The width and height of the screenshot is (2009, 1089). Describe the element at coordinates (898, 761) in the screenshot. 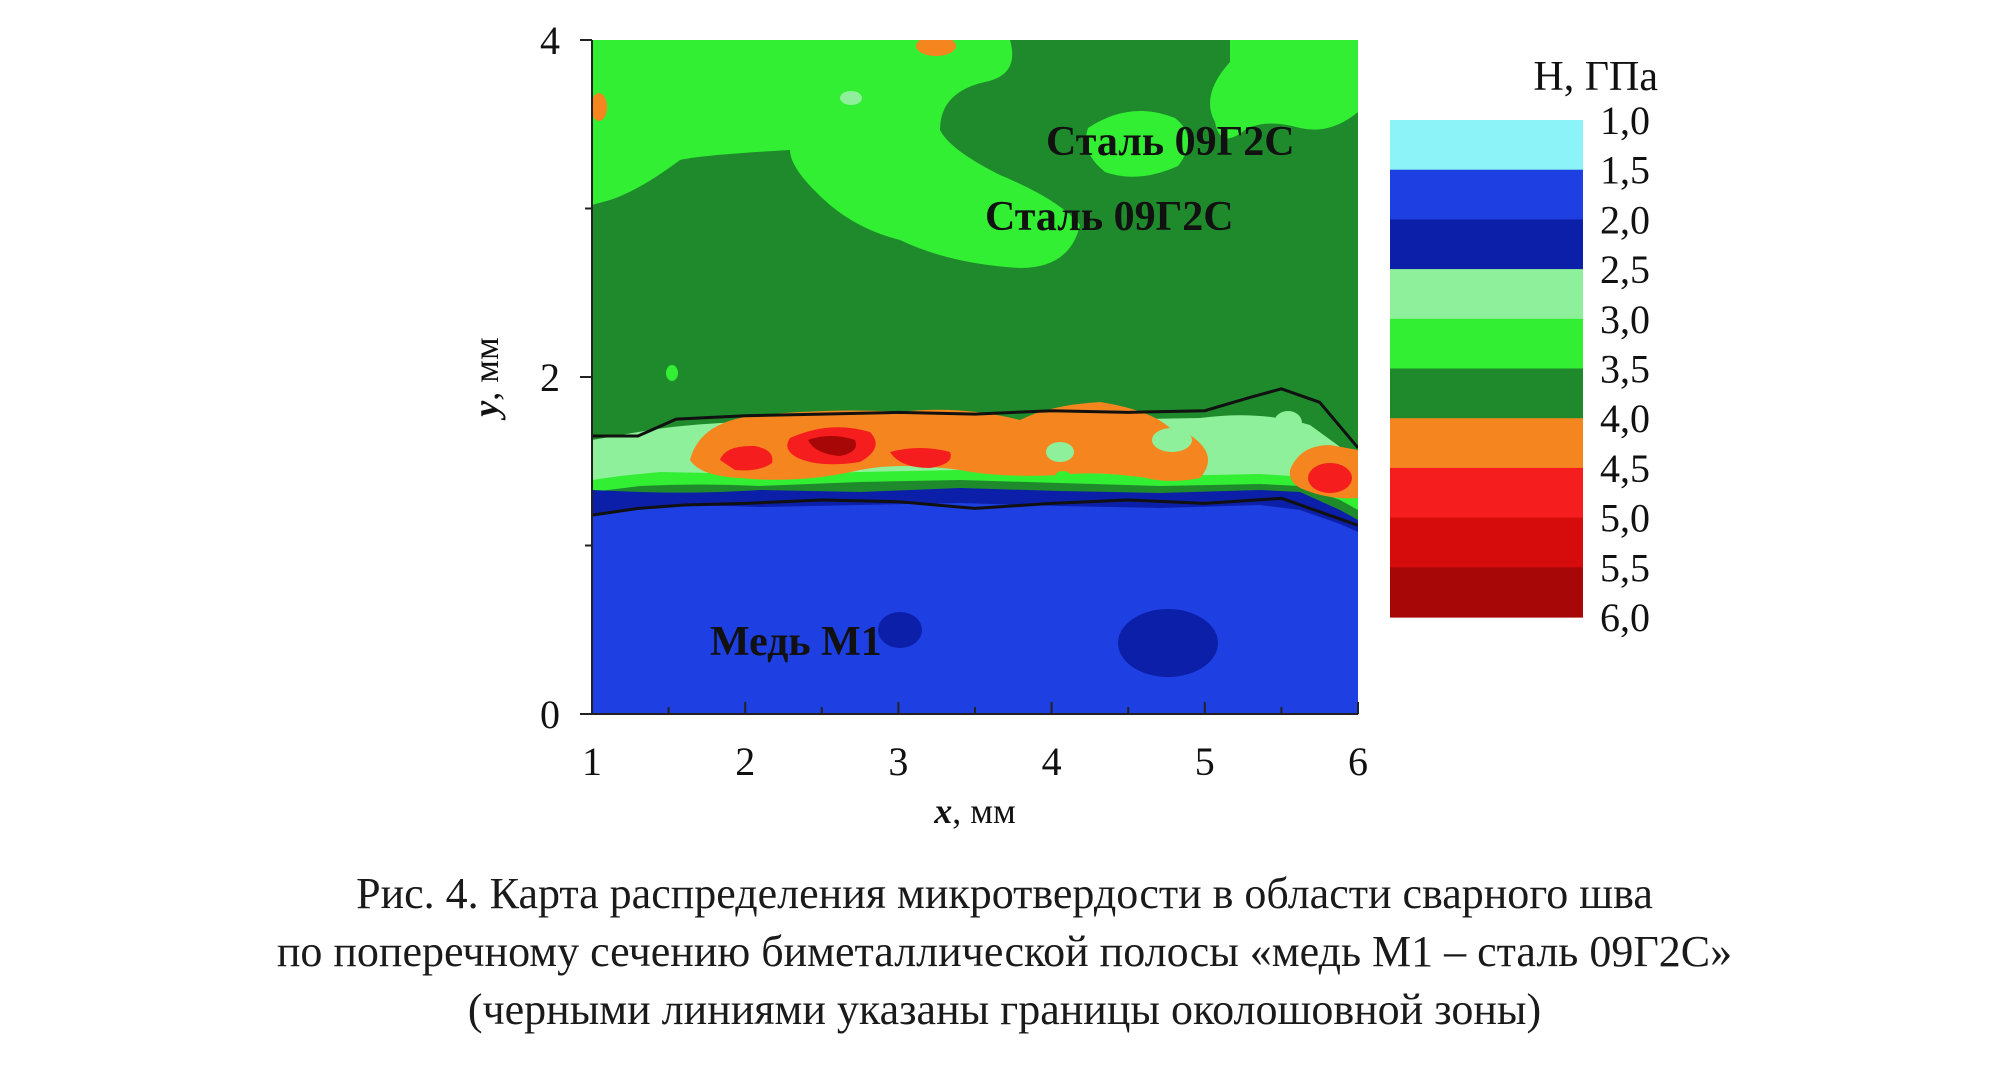

I see `x-tick-label: 3` at that location.